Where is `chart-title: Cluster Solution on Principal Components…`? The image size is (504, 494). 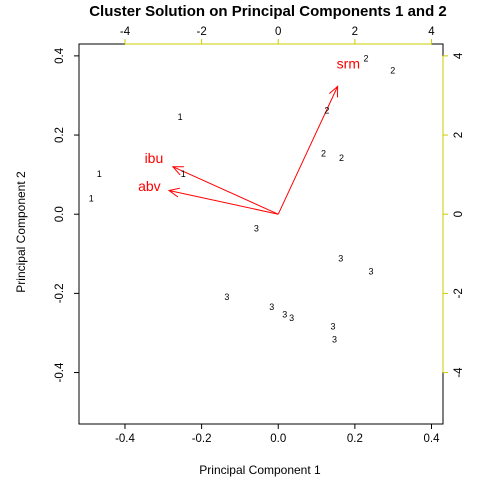 chart-title: Cluster Solution on Principal Components… is located at coordinates (268, 11).